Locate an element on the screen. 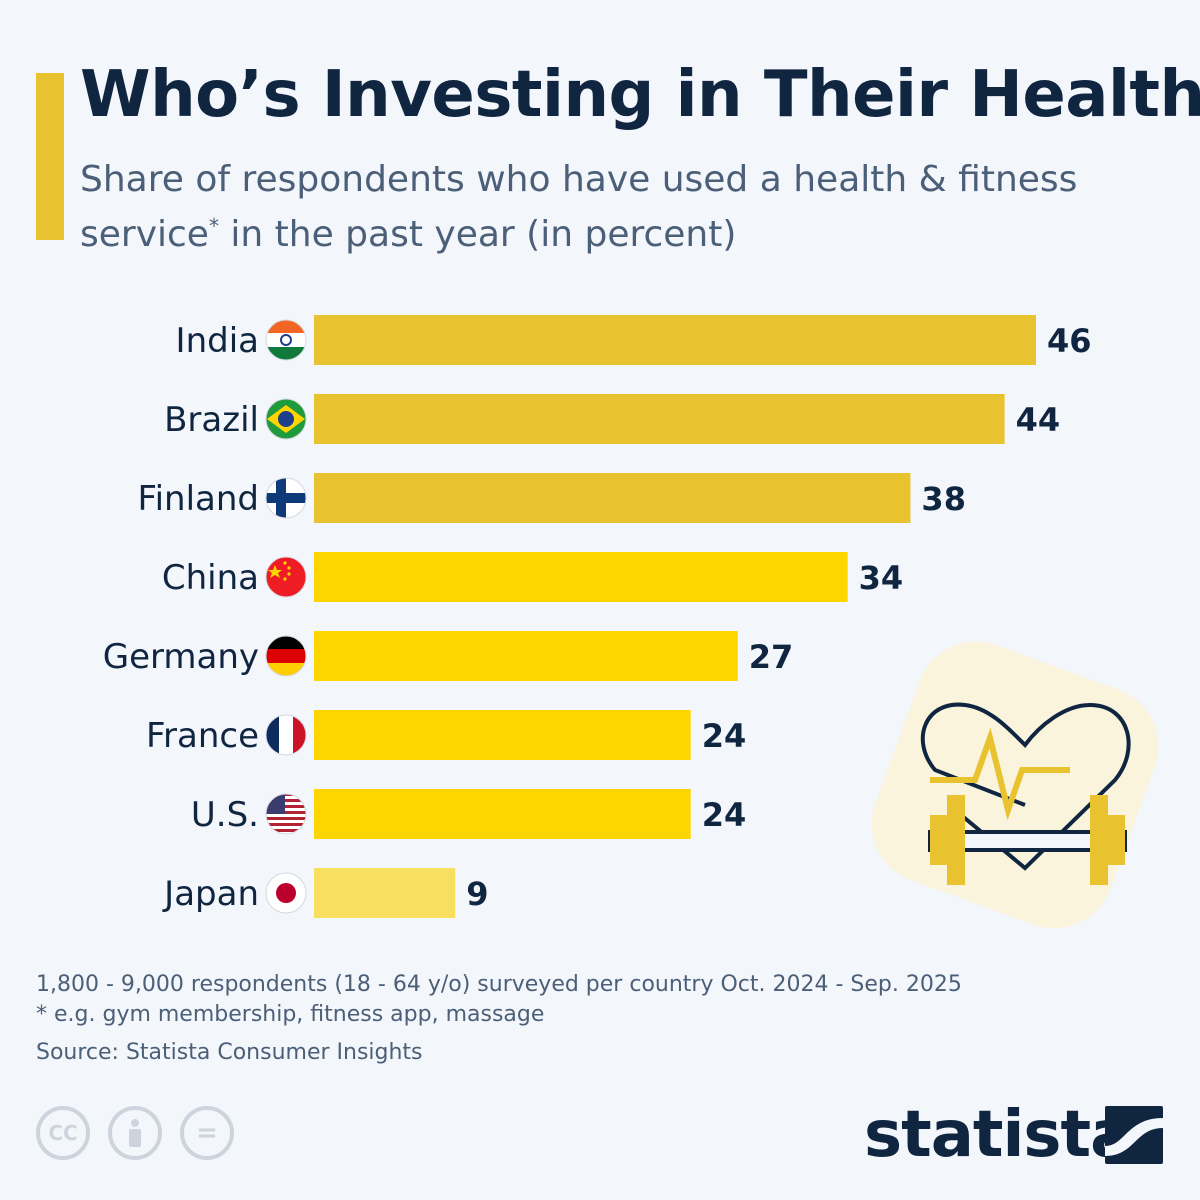 Image resolution: width=1200 pixels, height=1200 pixels. bar-row-china: China 34 is located at coordinates (532, 577).